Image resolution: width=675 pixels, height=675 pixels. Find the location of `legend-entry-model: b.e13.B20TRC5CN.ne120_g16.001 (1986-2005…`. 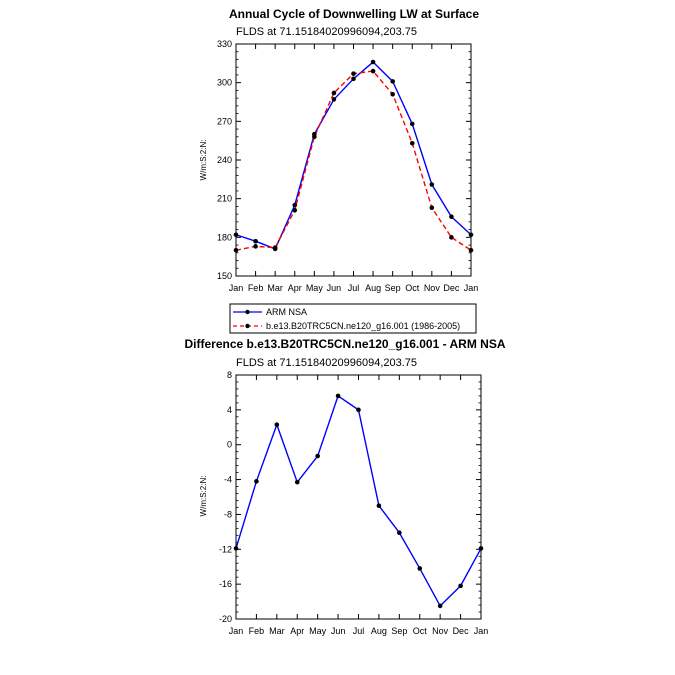

legend-entry-model: b.e13.B20TRC5CN.ne120_g16.001 (1986-2005… is located at coordinates (346, 326).